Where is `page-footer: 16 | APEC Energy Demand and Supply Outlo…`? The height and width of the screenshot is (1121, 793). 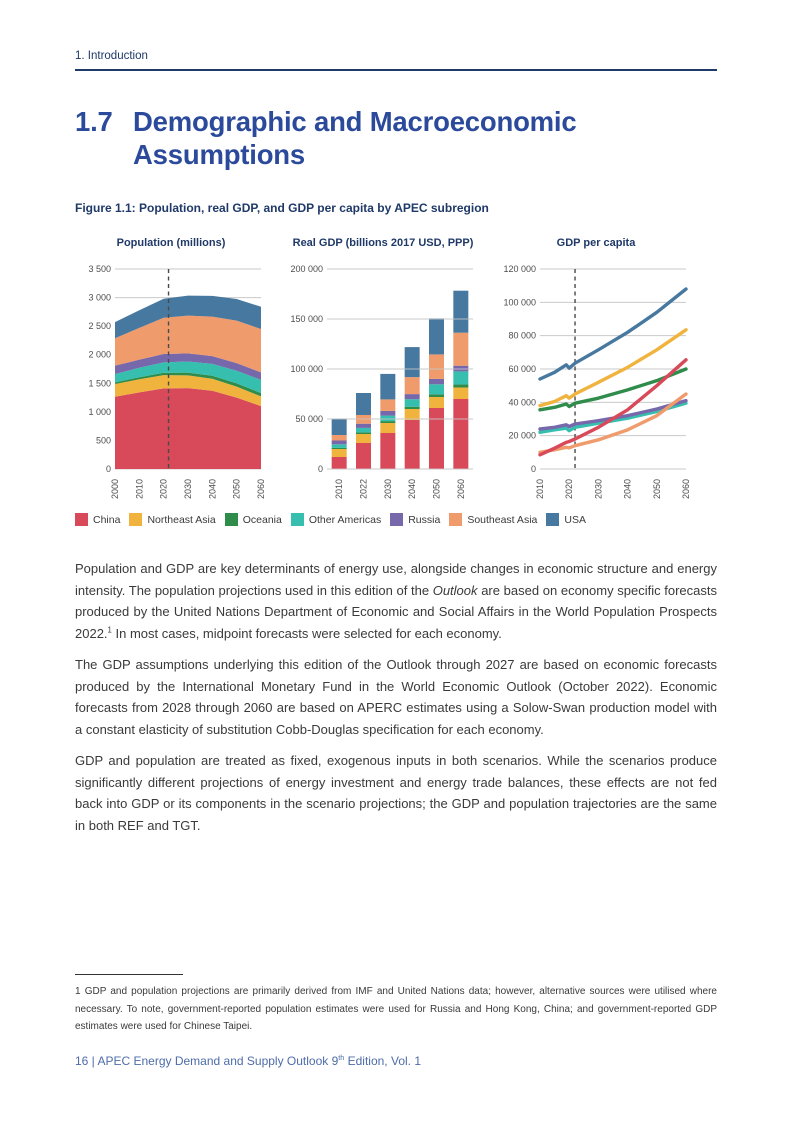
page-footer: 16 | APEC Energy Demand and Supply Outlo… is located at coordinates (248, 1061).